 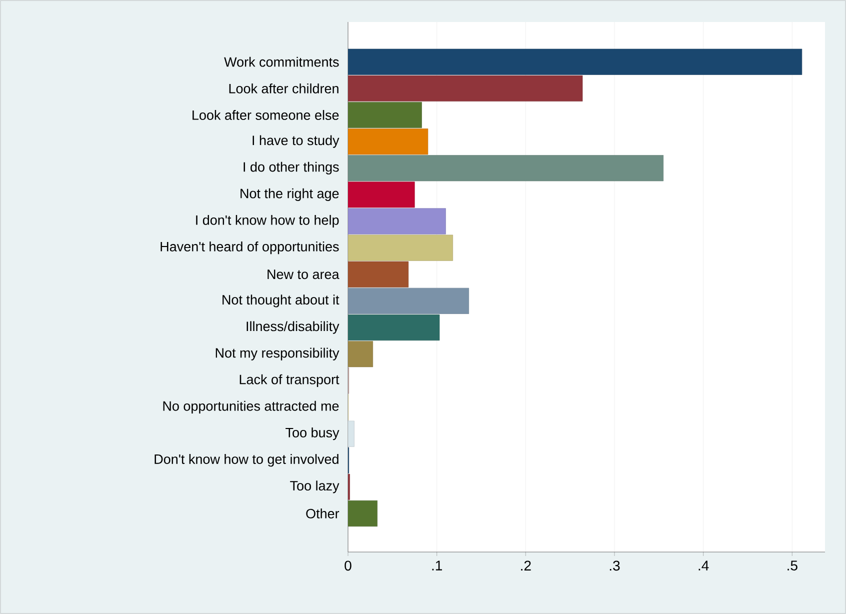 What do you see at coordinates (289, 194) in the screenshot?
I see `y-tick-label: Not the right age` at bounding box center [289, 194].